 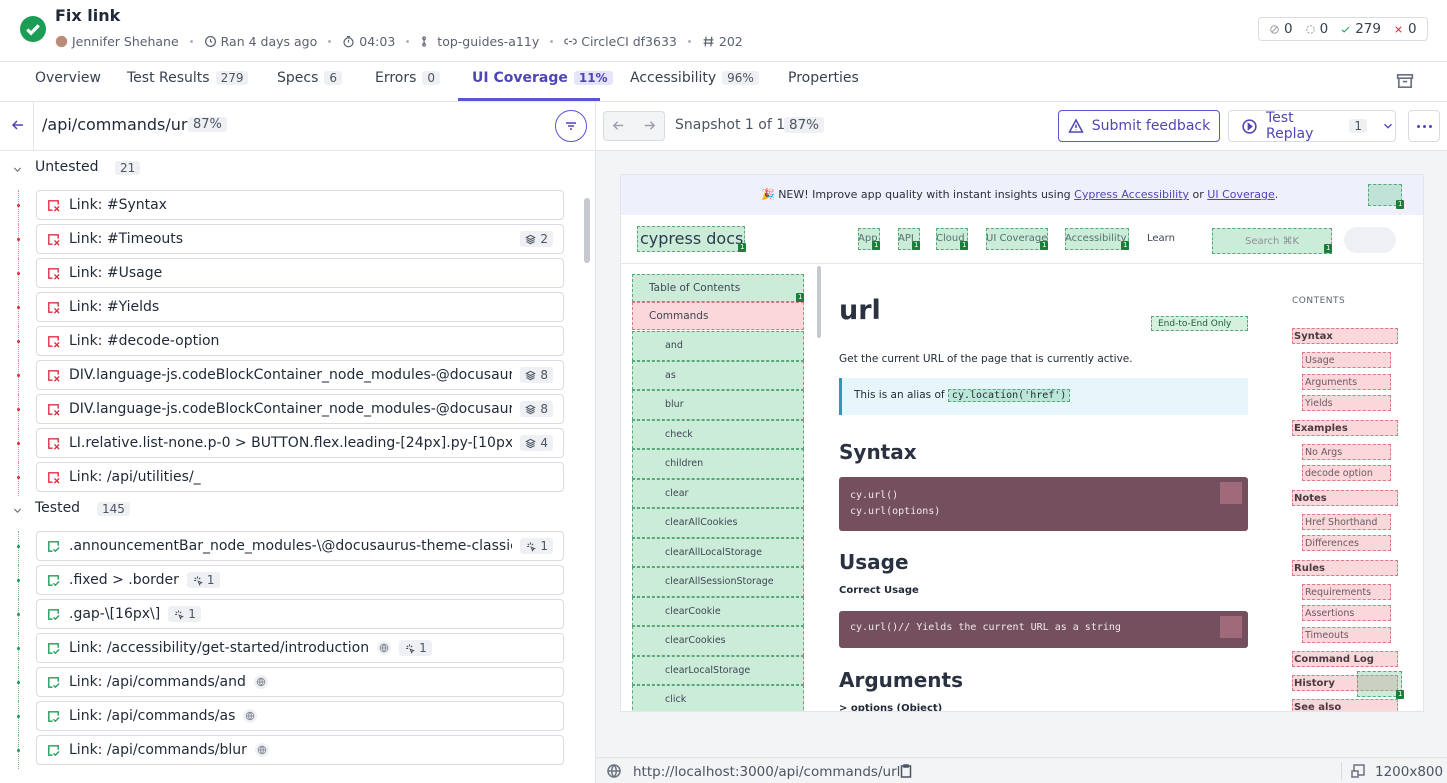 I want to click on heading: Usage, so click(x=874, y=562).